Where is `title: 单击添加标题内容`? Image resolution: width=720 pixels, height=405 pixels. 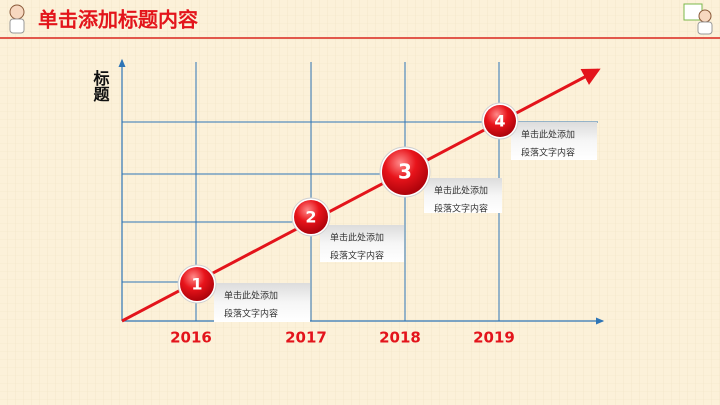 title: 单击添加标题内容 is located at coordinates (118, 20).